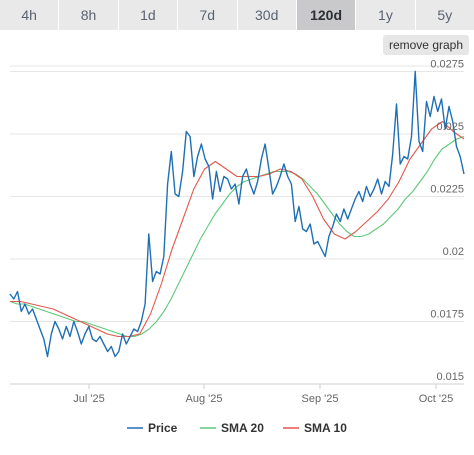 This screenshot has height=455, width=474. What do you see at coordinates (163, 428) in the screenshot?
I see `legend-label: Price` at bounding box center [163, 428].